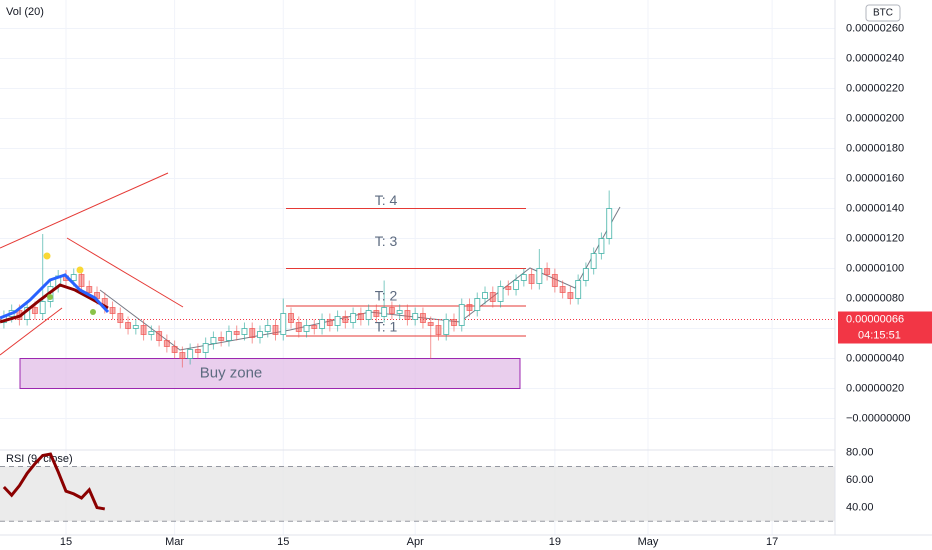 This screenshot has height=550, width=932. What do you see at coordinates (875, 28) in the screenshot?
I see `y-tick-label: 0.00000260` at bounding box center [875, 28].